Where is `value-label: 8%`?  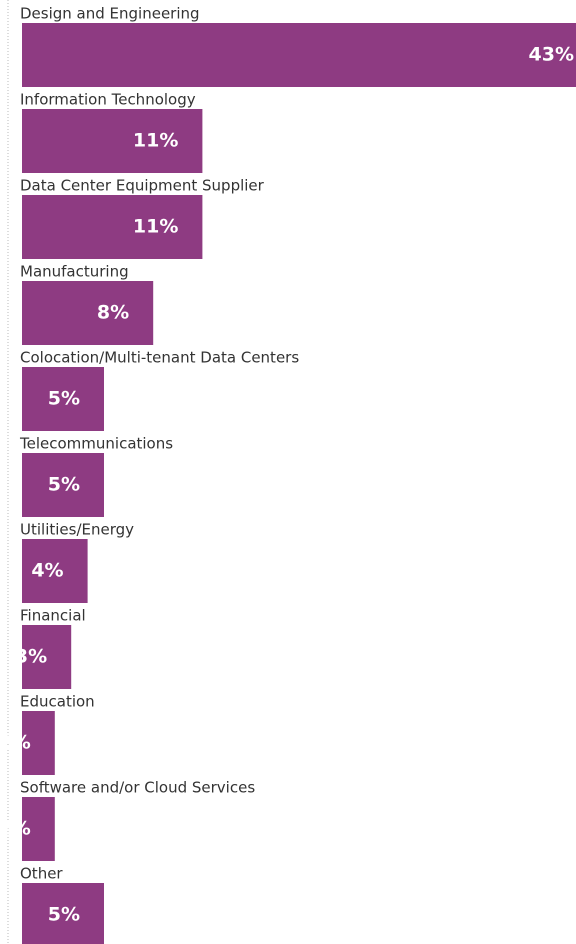 value-label: 8% is located at coordinates (113, 313).